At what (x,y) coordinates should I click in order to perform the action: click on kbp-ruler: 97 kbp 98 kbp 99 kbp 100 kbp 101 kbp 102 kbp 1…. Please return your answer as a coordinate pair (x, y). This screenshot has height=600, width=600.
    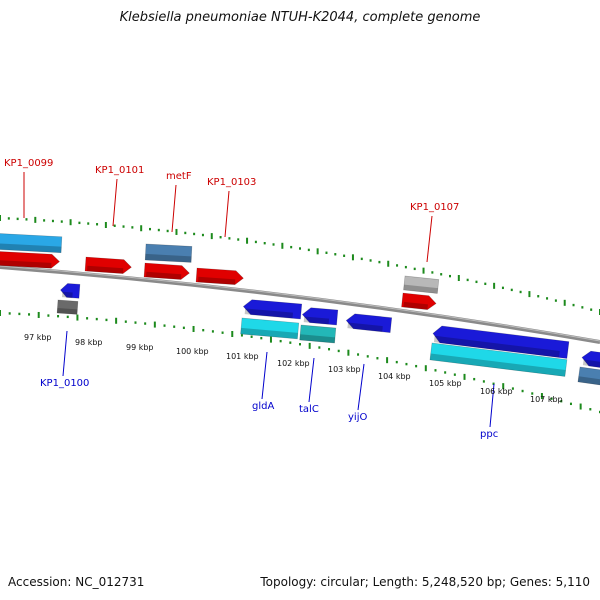
    Looking at the image, I should click on (293, 368).